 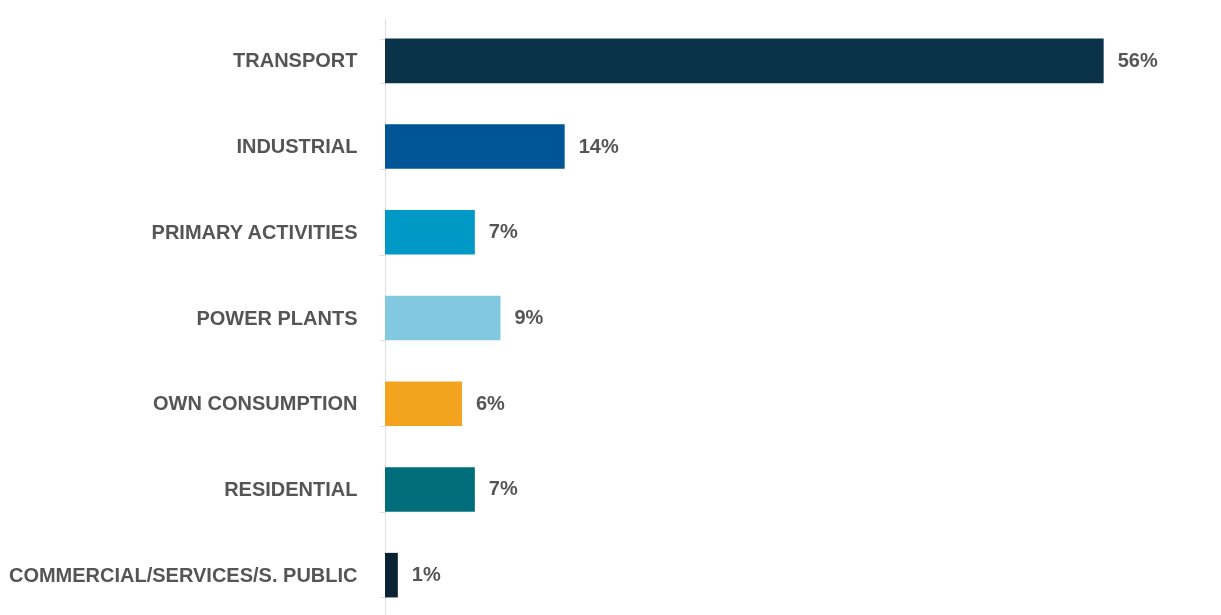 What do you see at coordinates (1137, 59) in the screenshot?
I see `data-label: 56%` at bounding box center [1137, 59].